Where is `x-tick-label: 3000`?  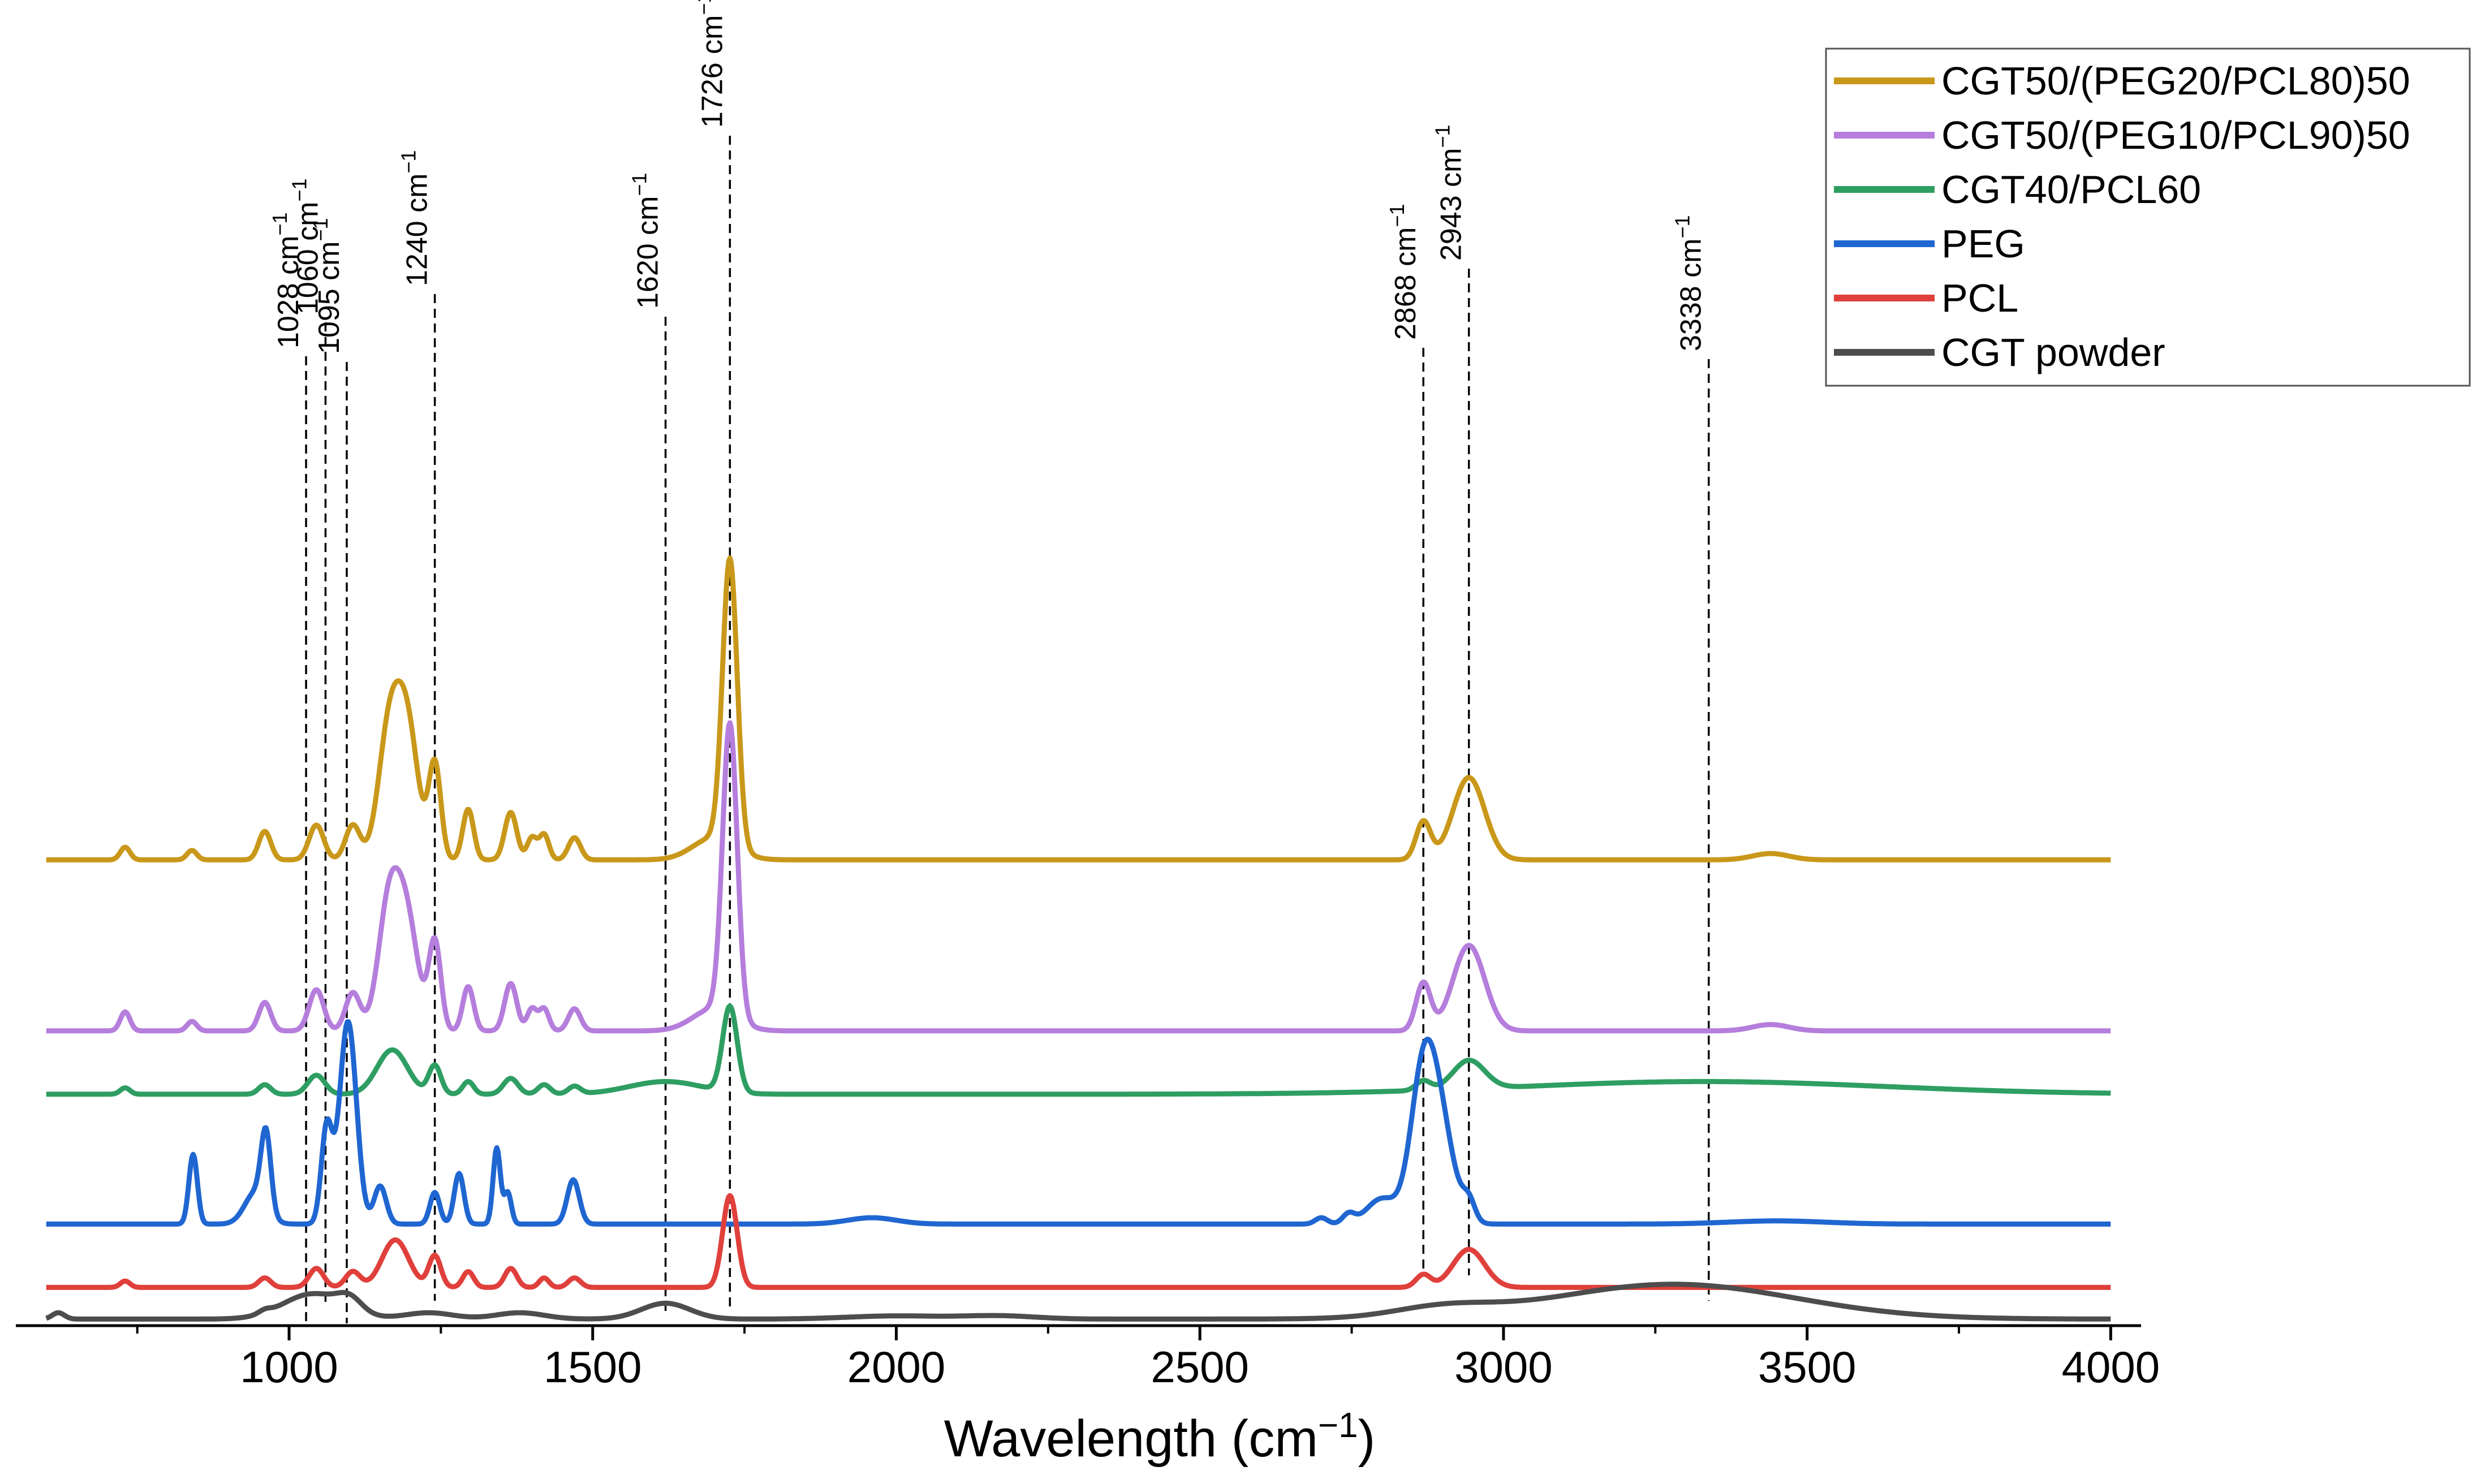
x-tick-label: 3000 is located at coordinates (1503, 1367).